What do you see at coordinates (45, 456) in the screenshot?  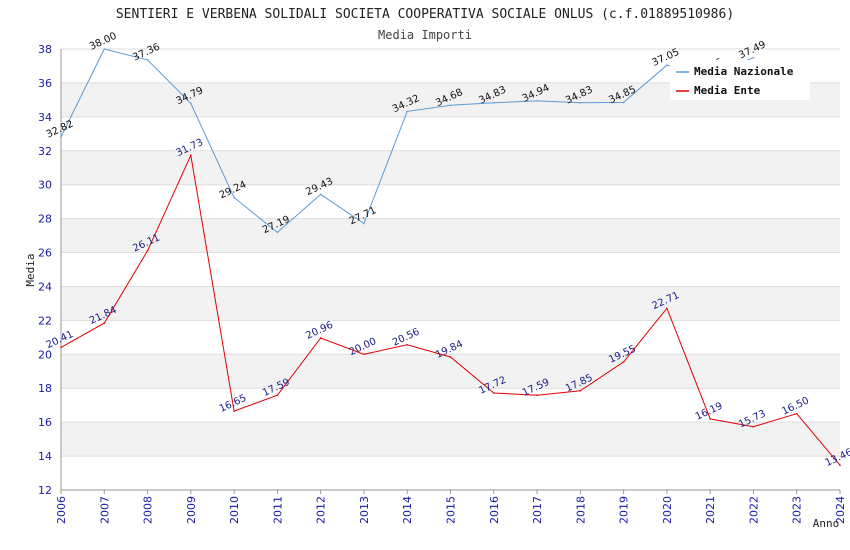 I see `y-tick-label: 14` at bounding box center [45, 456].